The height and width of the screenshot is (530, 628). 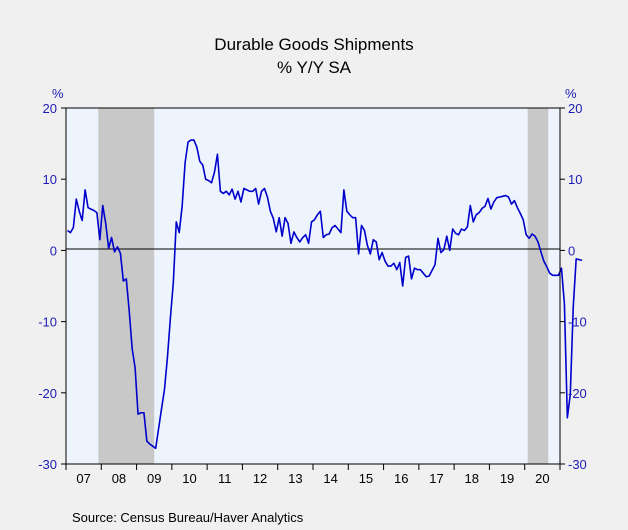 I want to click on left-tick-label: -10, so click(x=47, y=322).